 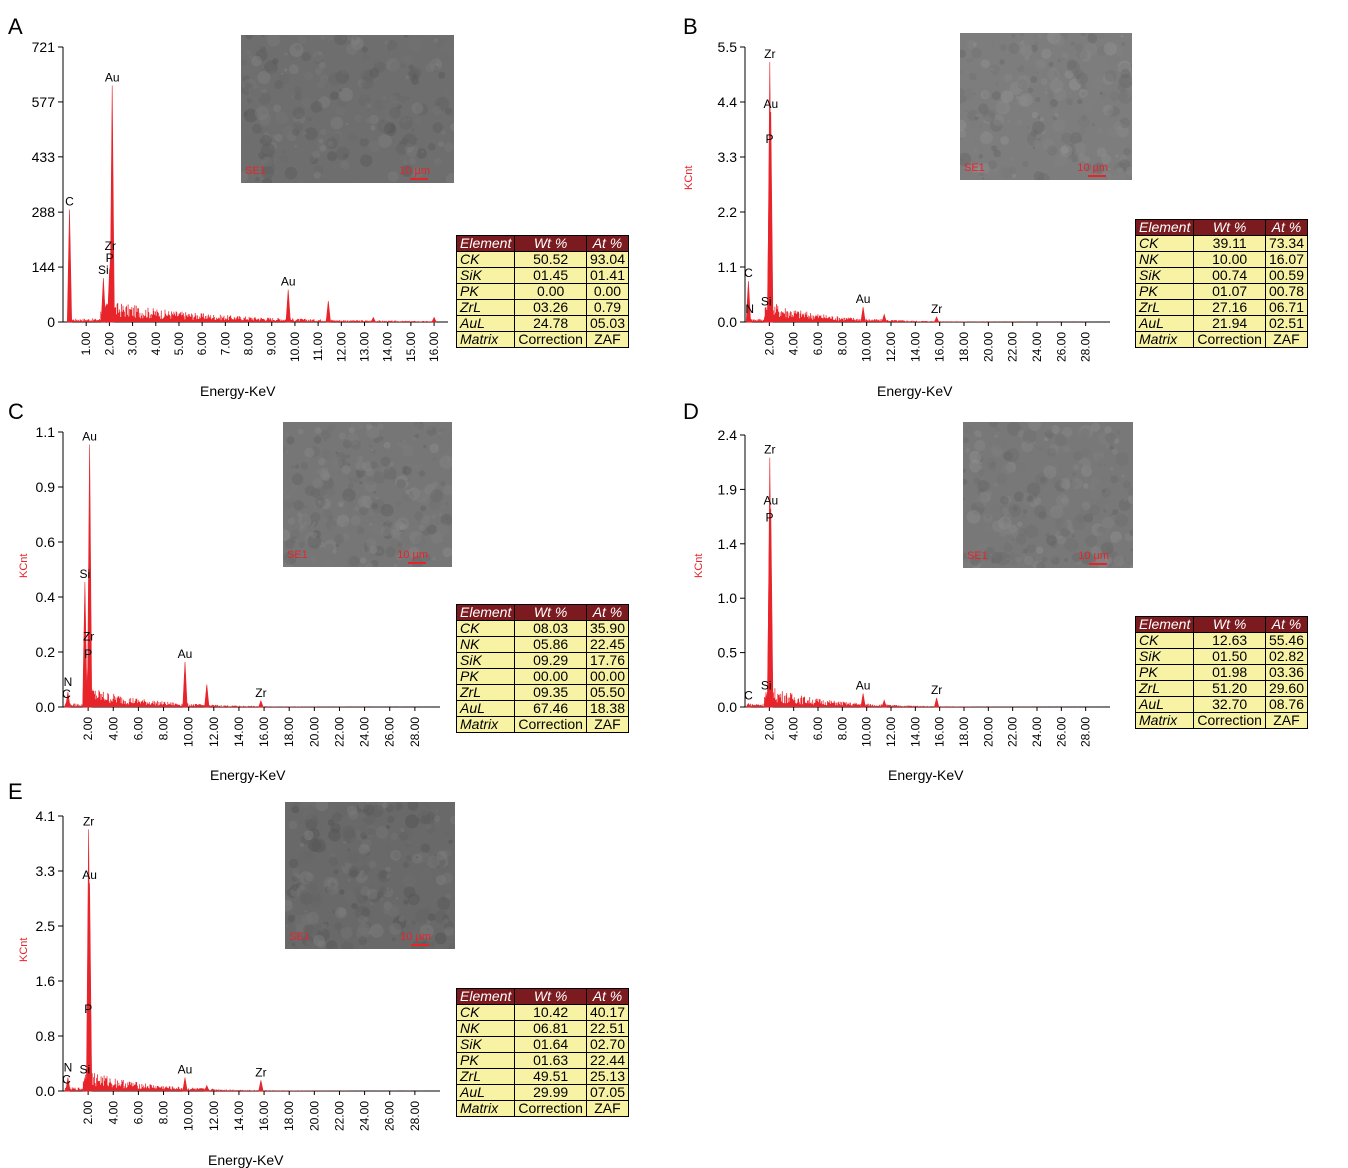 I want to click on table-cell: 51.20, so click(x=1229, y=688).